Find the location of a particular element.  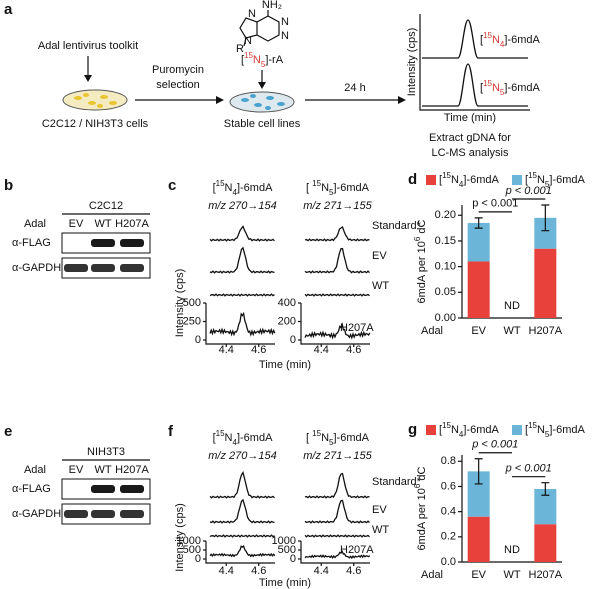

y-tick-label: 1000 is located at coordinates (284, 541).